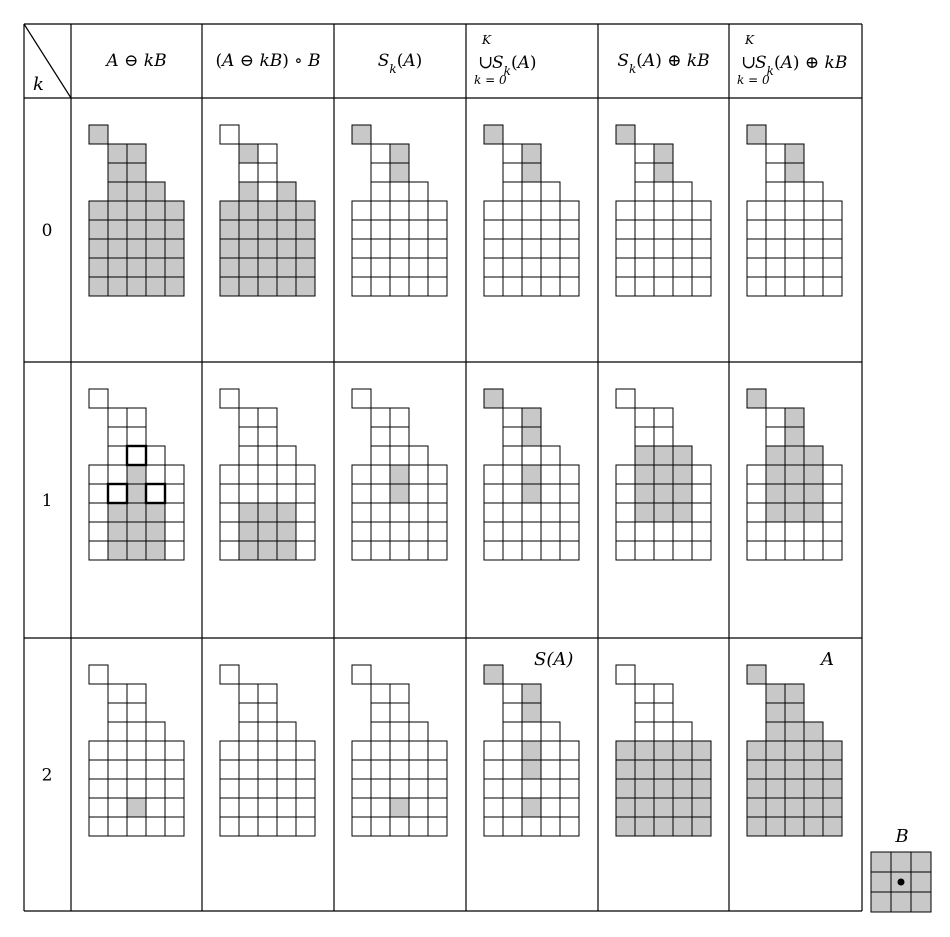  I want to click on column-header-union-dilation: K ∪k = 0Sk(A) ⊕ kB, so click(792, 60).